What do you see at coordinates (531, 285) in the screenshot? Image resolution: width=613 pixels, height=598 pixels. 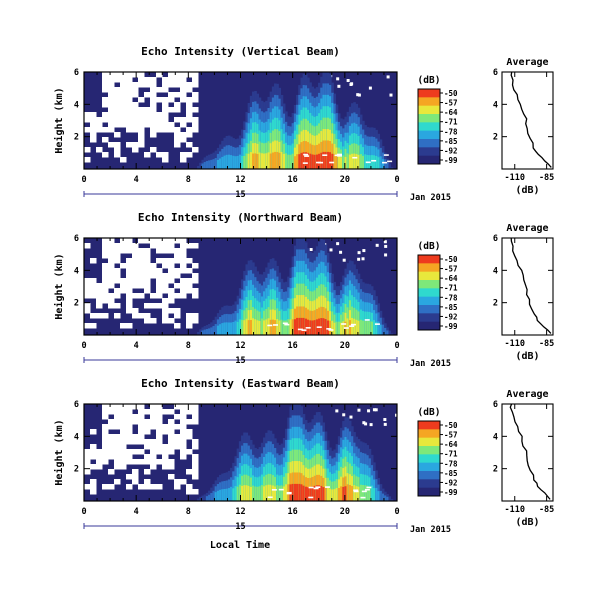 I see `profile-line` at bounding box center [531, 285].